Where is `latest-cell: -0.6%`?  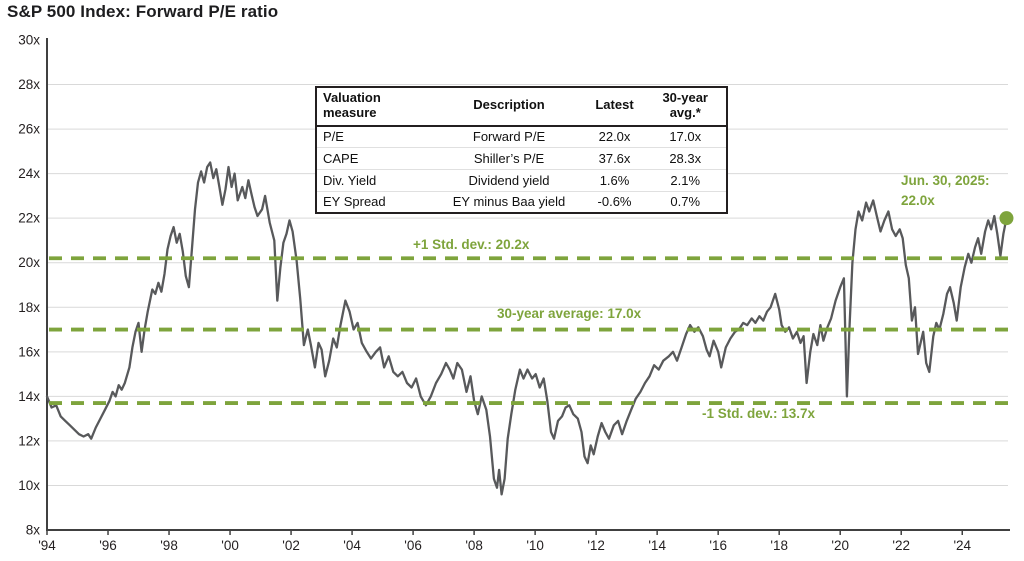 latest-cell: -0.6% is located at coordinates (614, 202).